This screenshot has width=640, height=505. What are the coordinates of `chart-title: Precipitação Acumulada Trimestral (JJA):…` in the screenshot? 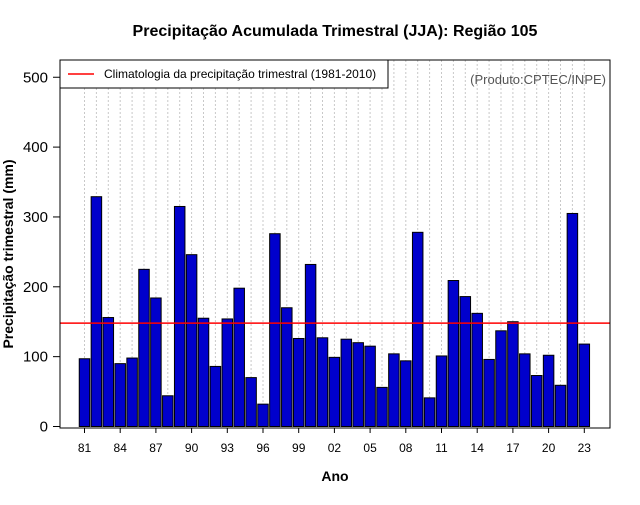 It's located at (335, 31).